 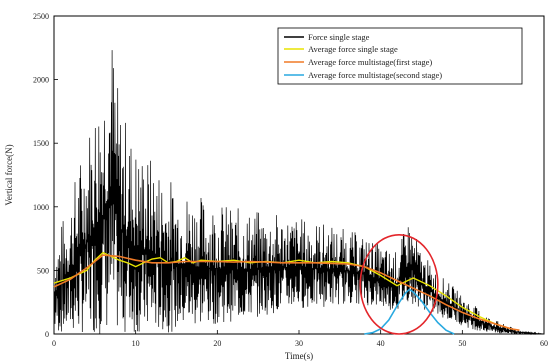 I want to click on y-tick-label-0: 0, so click(x=47, y=334).